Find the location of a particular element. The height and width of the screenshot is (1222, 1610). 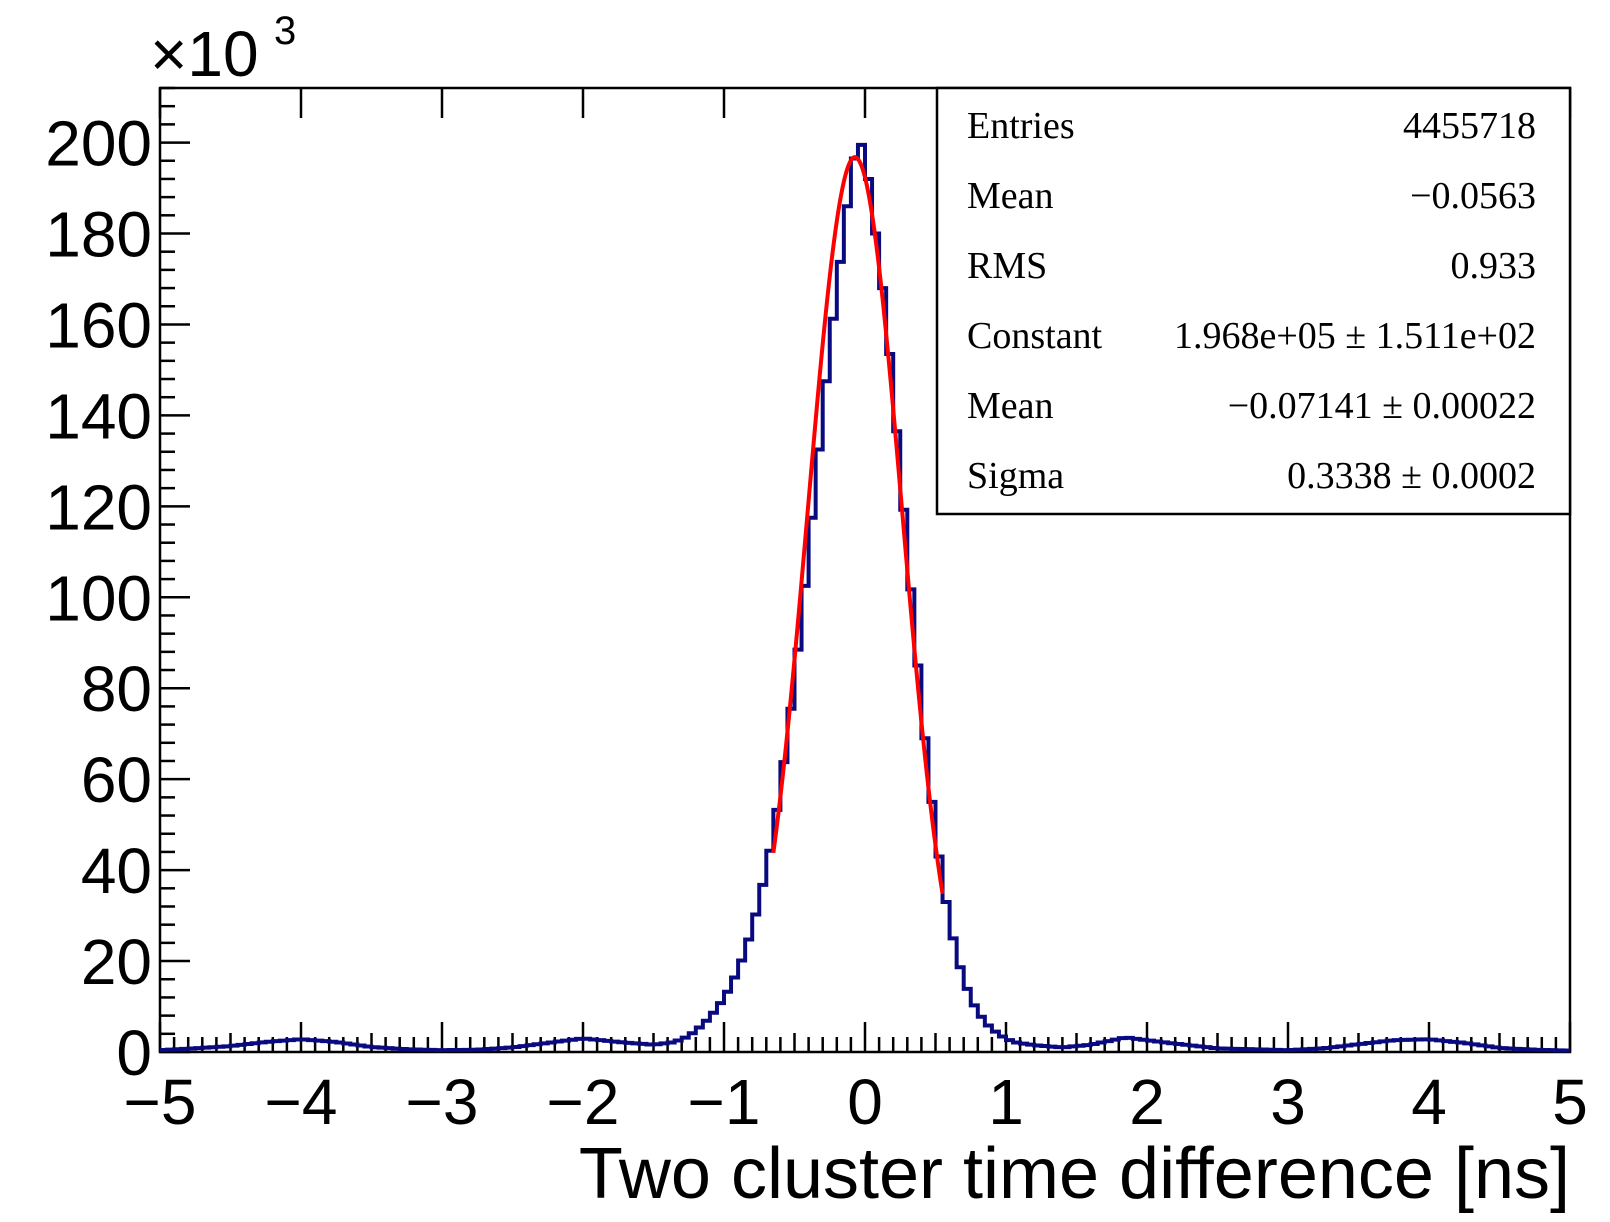

x-axis-tick-labels: −5 −4 −3 −2 −1 0 1 2 3 4 5 is located at coordinates (856, 1102).